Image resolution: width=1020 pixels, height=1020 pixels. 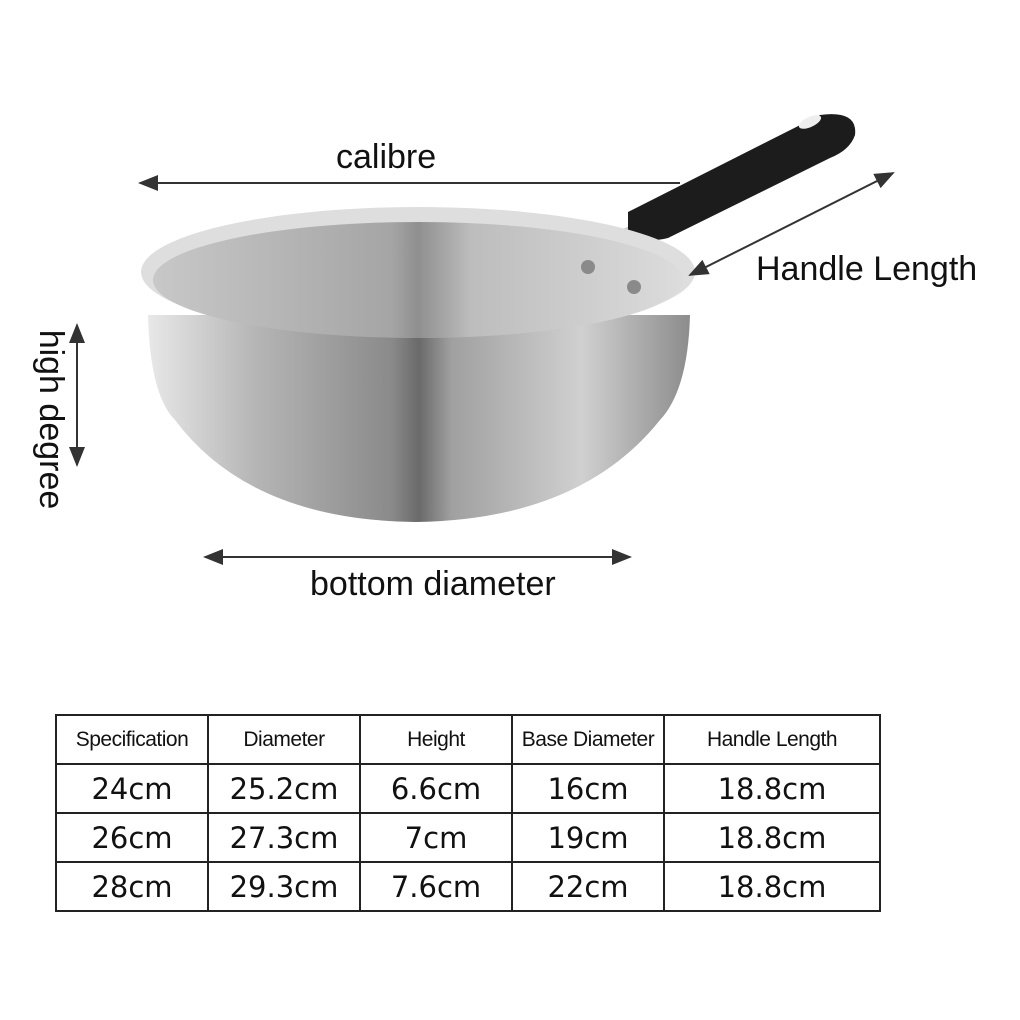 What do you see at coordinates (284, 788) in the screenshot?
I see `table-cell: 25.2cm` at bounding box center [284, 788].